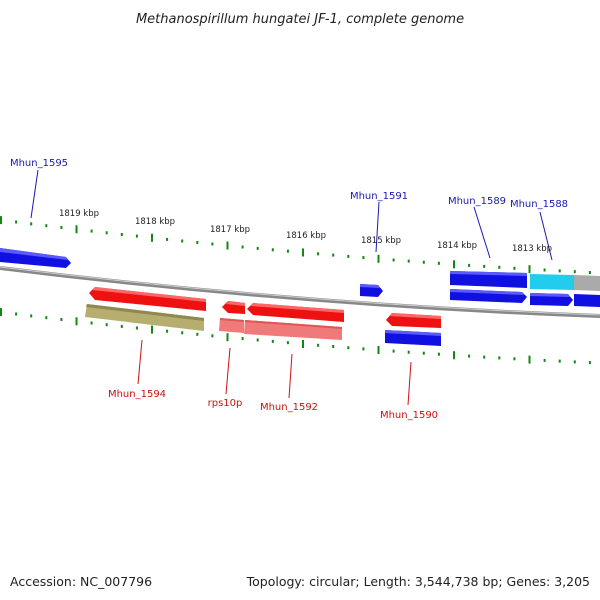 The height and width of the screenshot is (600, 600). I want to click on kbp-label: 1818 kbp, so click(155, 222).